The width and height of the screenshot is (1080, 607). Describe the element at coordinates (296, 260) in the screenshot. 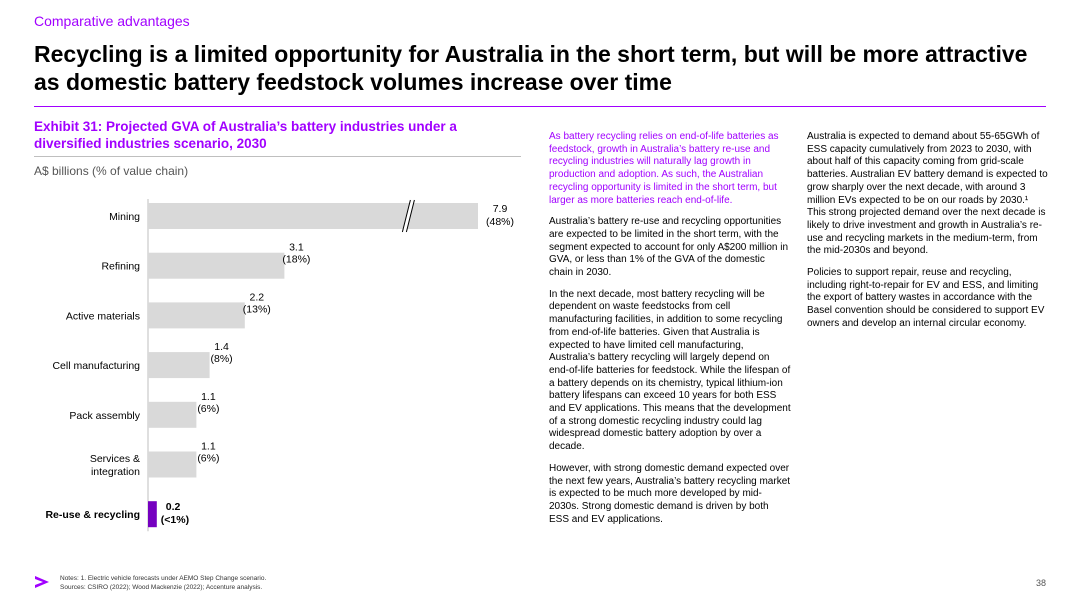

I see `svg-text: (18%)` at that location.